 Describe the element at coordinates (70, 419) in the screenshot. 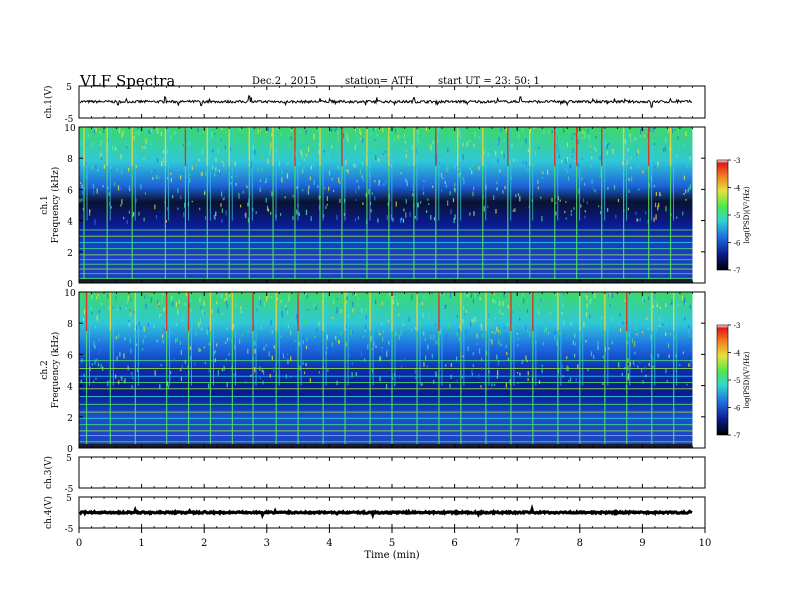

I see `y-tick-label: 2` at that location.